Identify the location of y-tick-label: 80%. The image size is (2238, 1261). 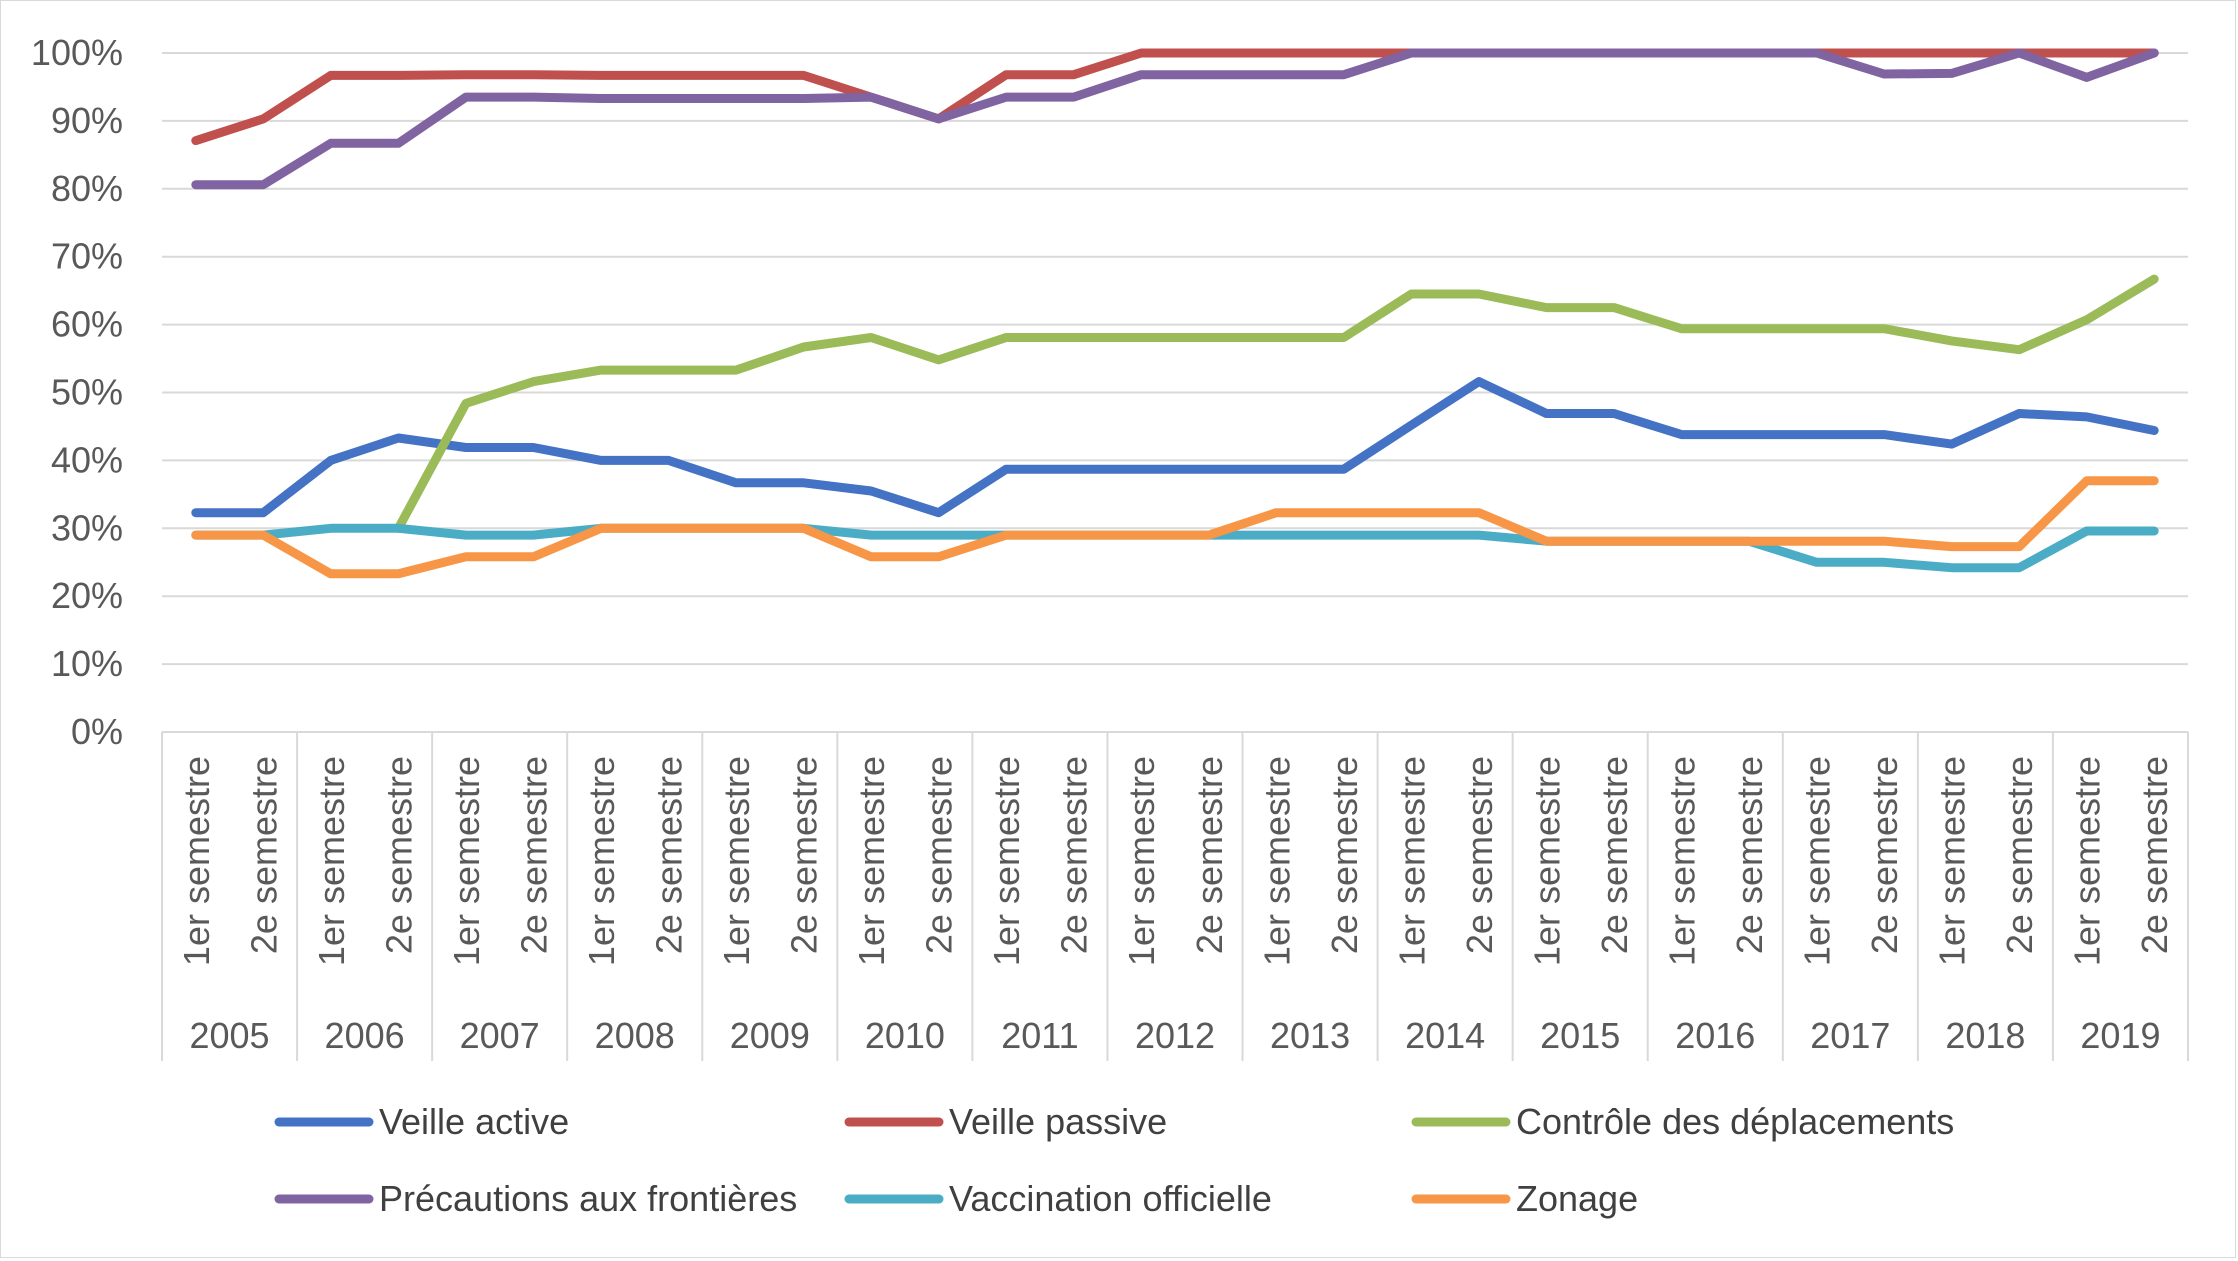
(87, 188).